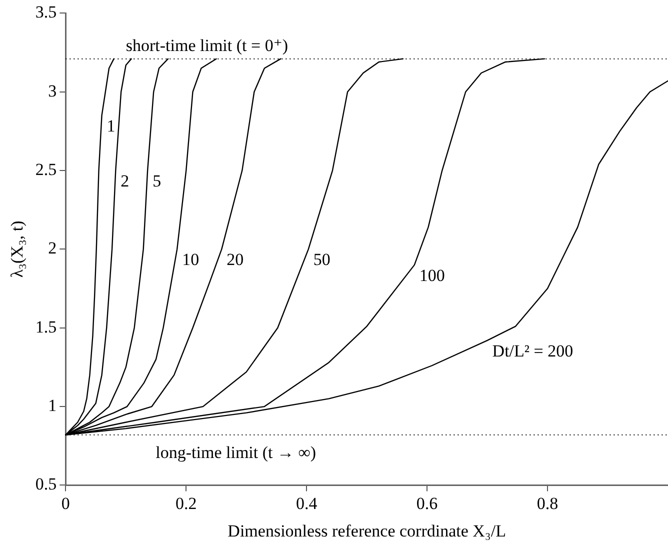 The image size is (668, 550). What do you see at coordinates (65, 503) in the screenshot?
I see `x-tick-label: 0` at bounding box center [65, 503].